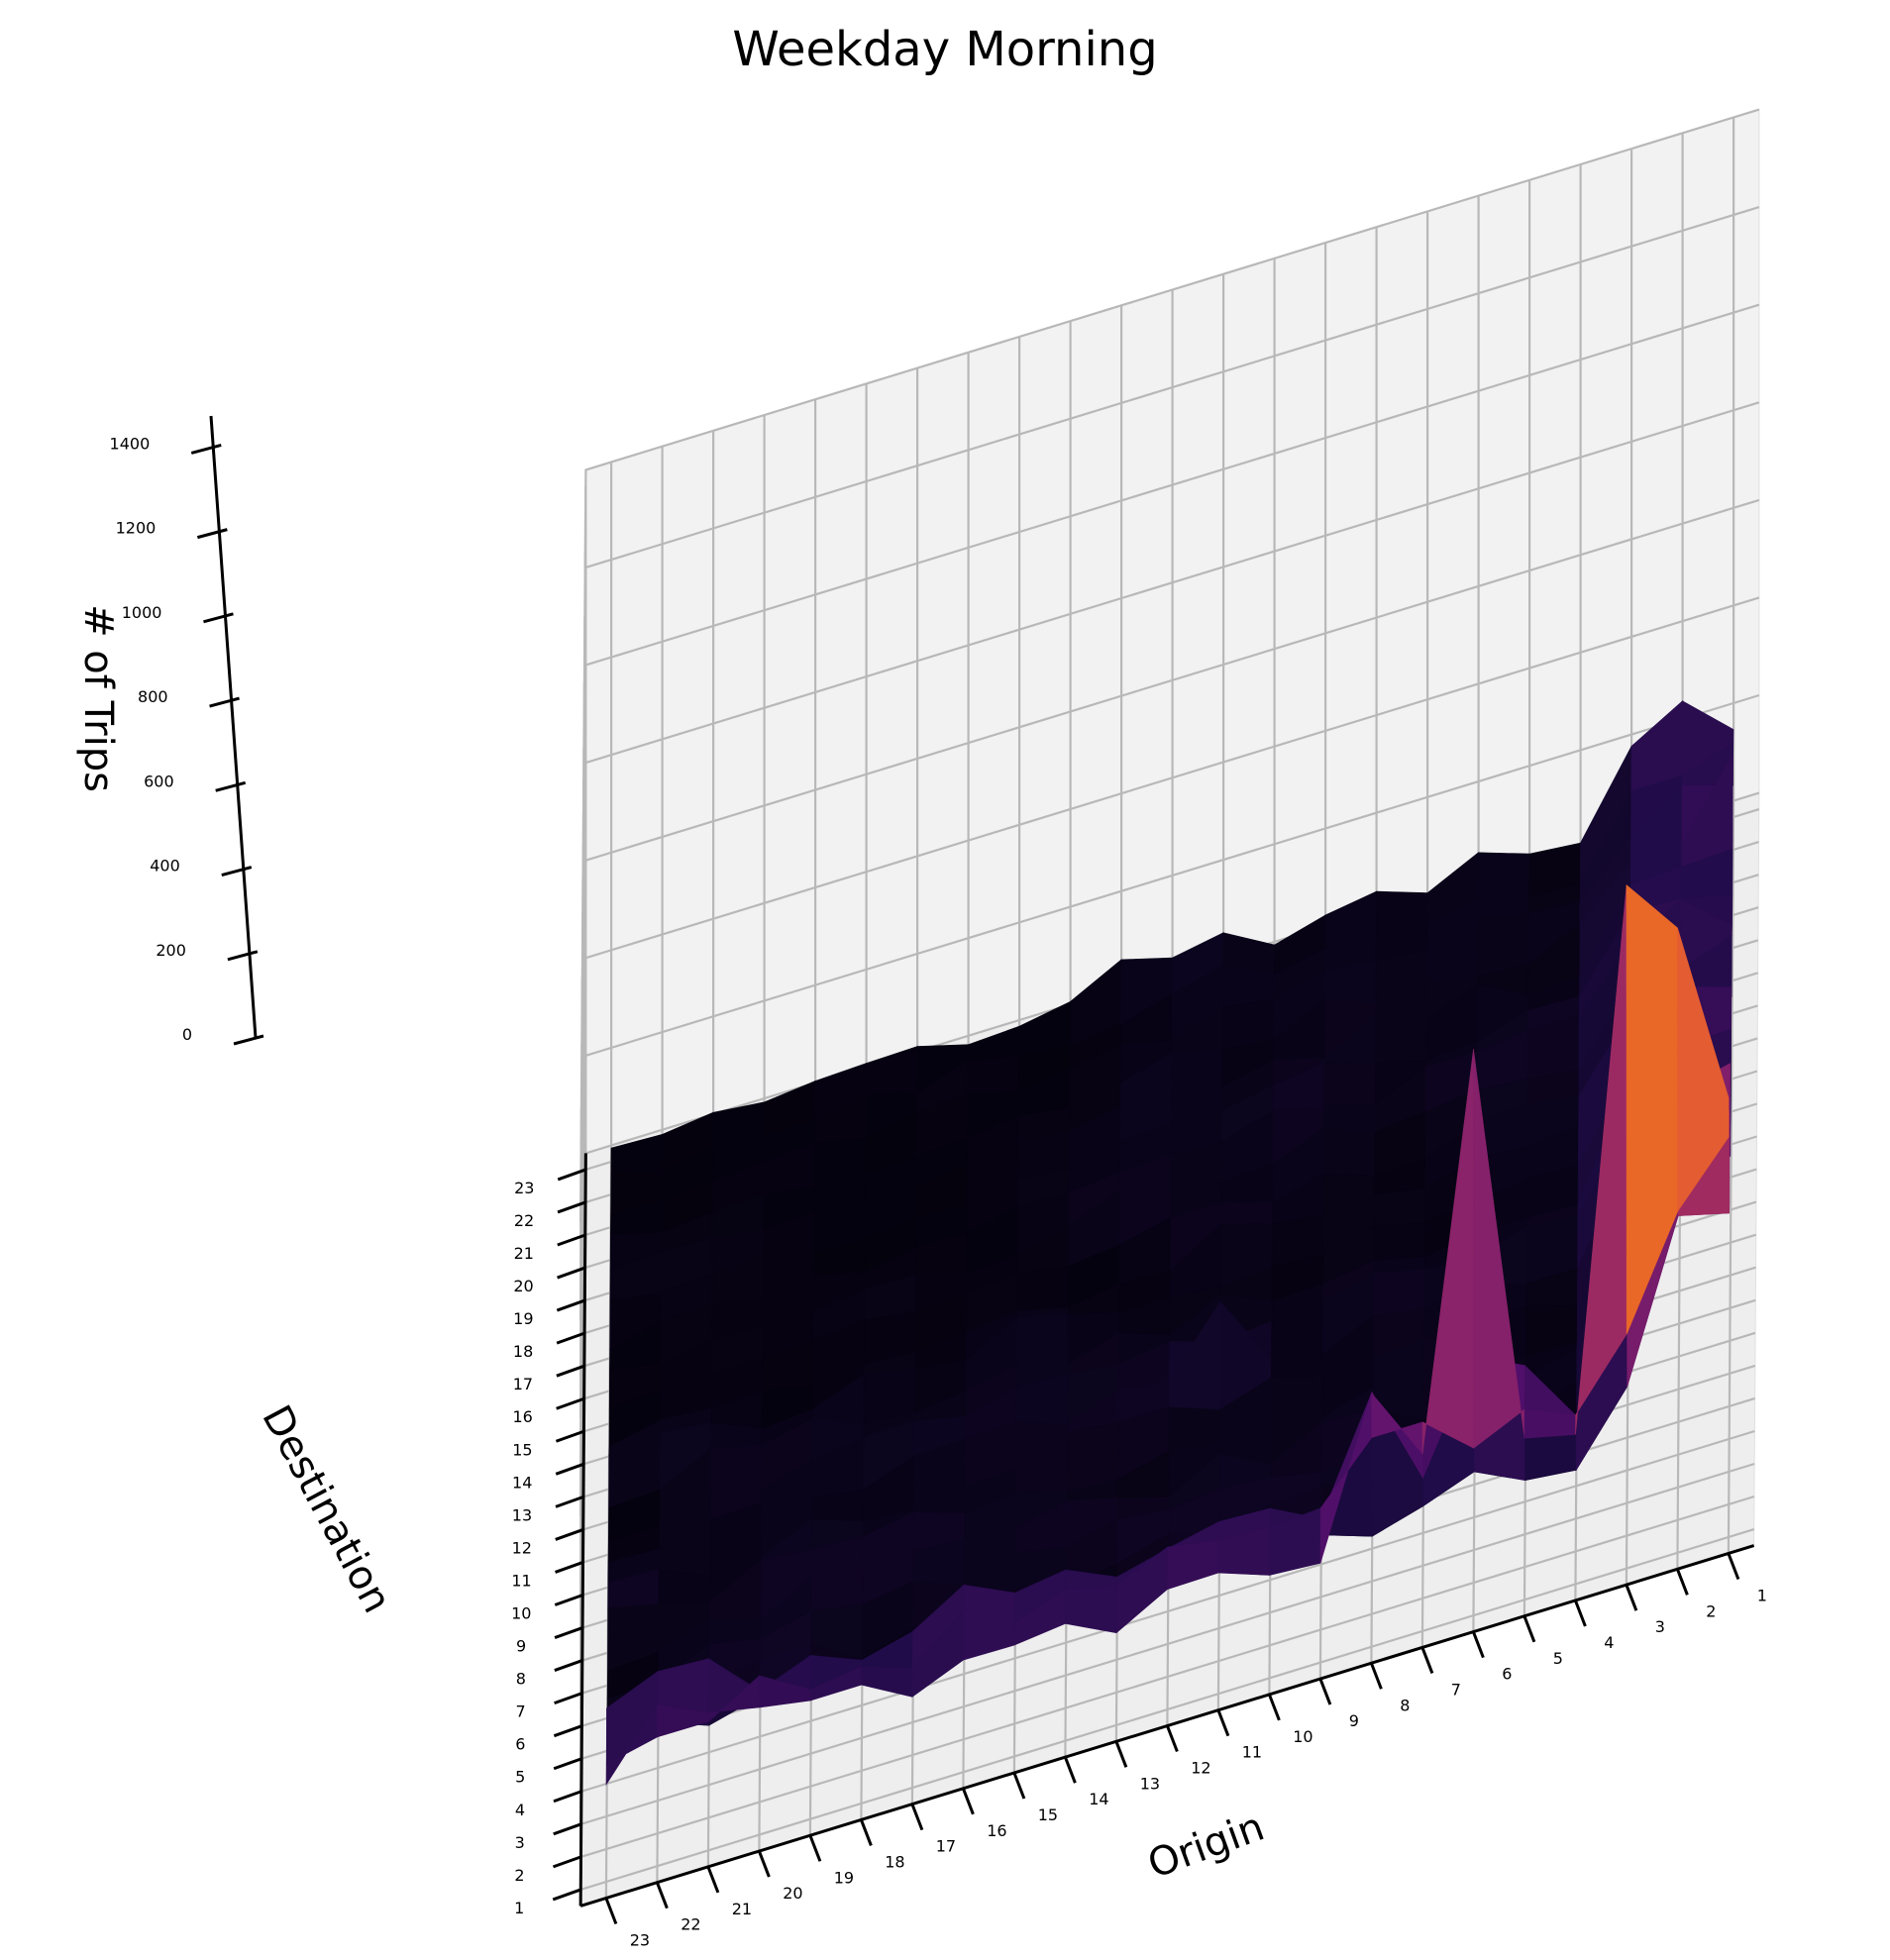  I want to click on destination-tick-label: 14, so click(522, 1483).